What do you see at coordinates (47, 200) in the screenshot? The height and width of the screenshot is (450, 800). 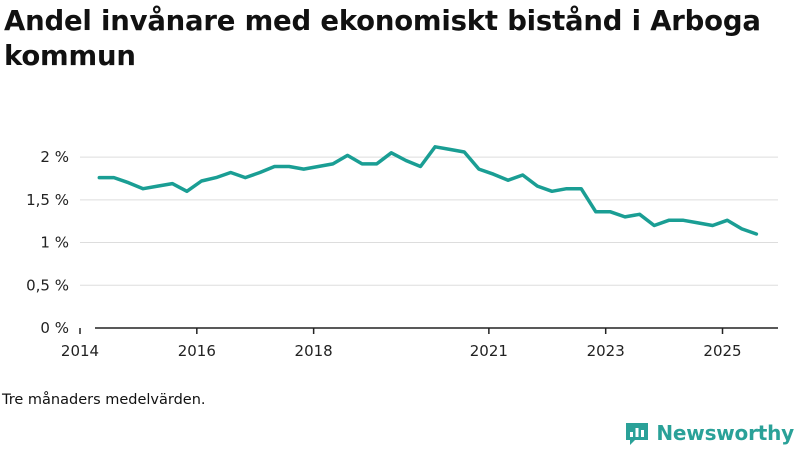 I see `y-tick-label: 1,5 %` at bounding box center [47, 200].